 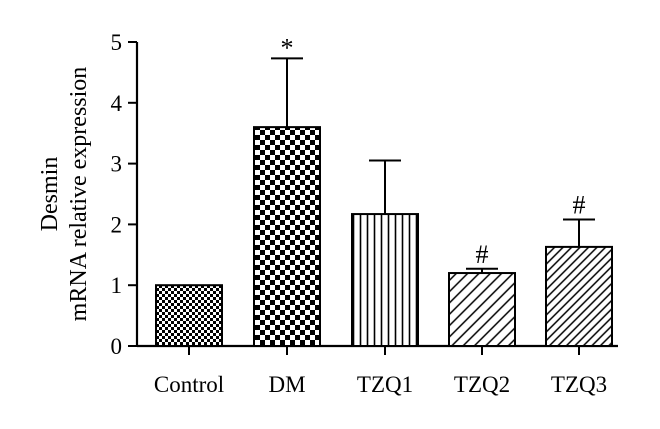 What do you see at coordinates (50, 194) in the screenshot?
I see `y-axis-label-line: Desmin` at bounding box center [50, 194].